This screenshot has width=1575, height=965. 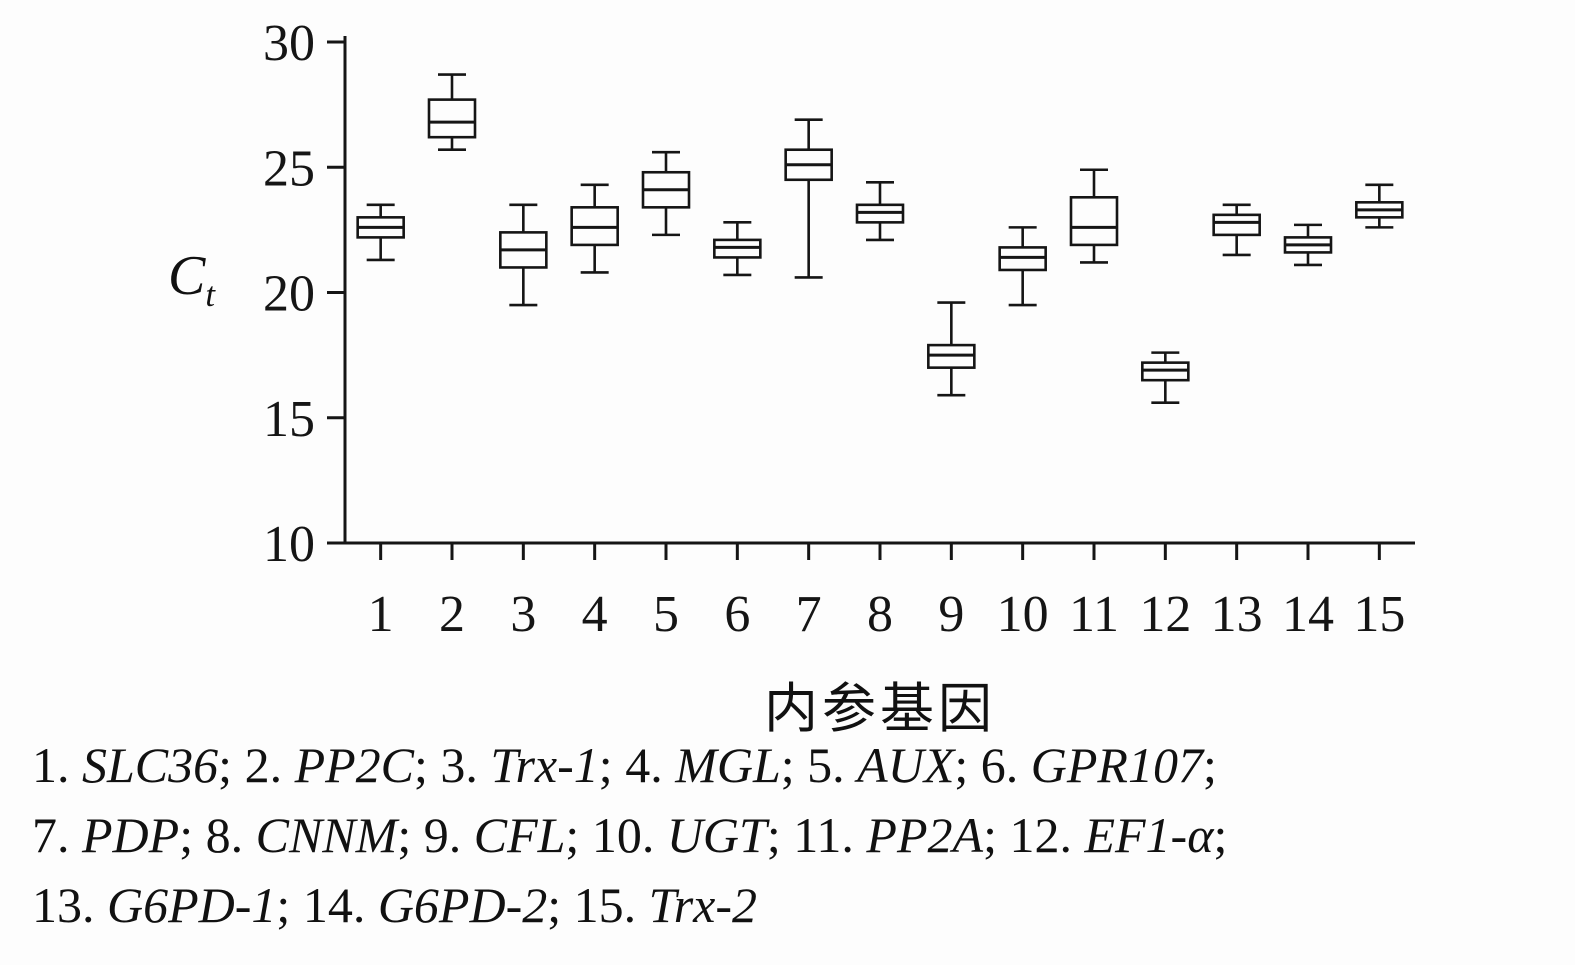 I want to click on gene-name: SLC36, so click(x=150, y=765).